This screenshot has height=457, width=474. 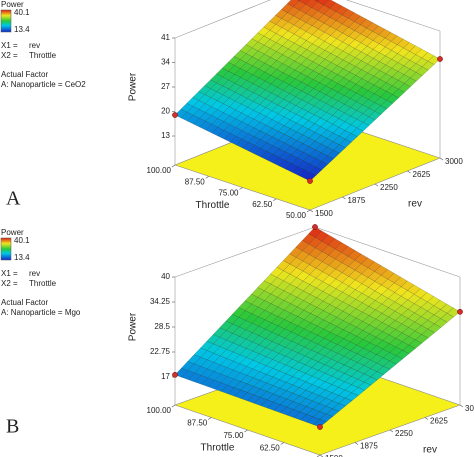 I want to click on z-tick-label: 27, so click(x=165, y=86).